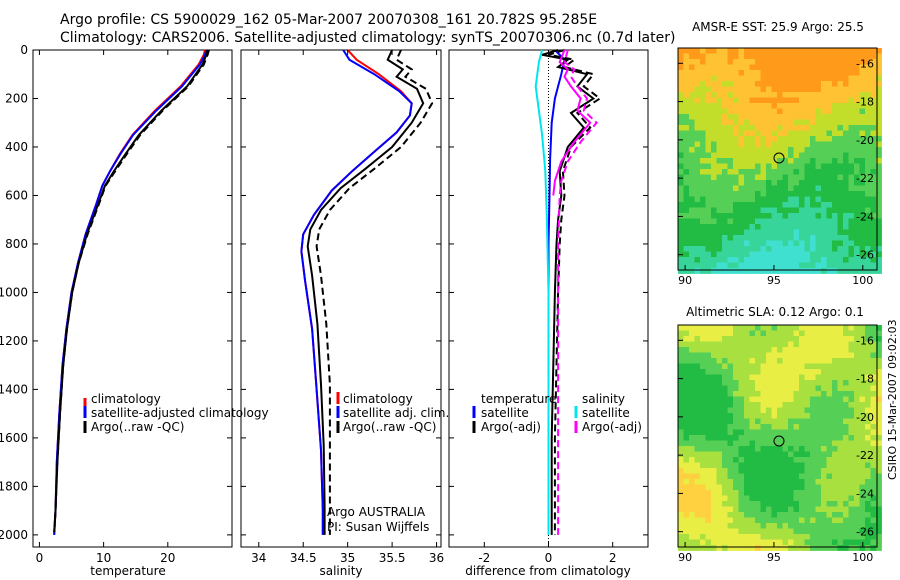 The height and width of the screenshot is (580, 900). What do you see at coordinates (16, 98) in the screenshot?
I see `y-tick-label: 200` at bounding box center [16, 98].